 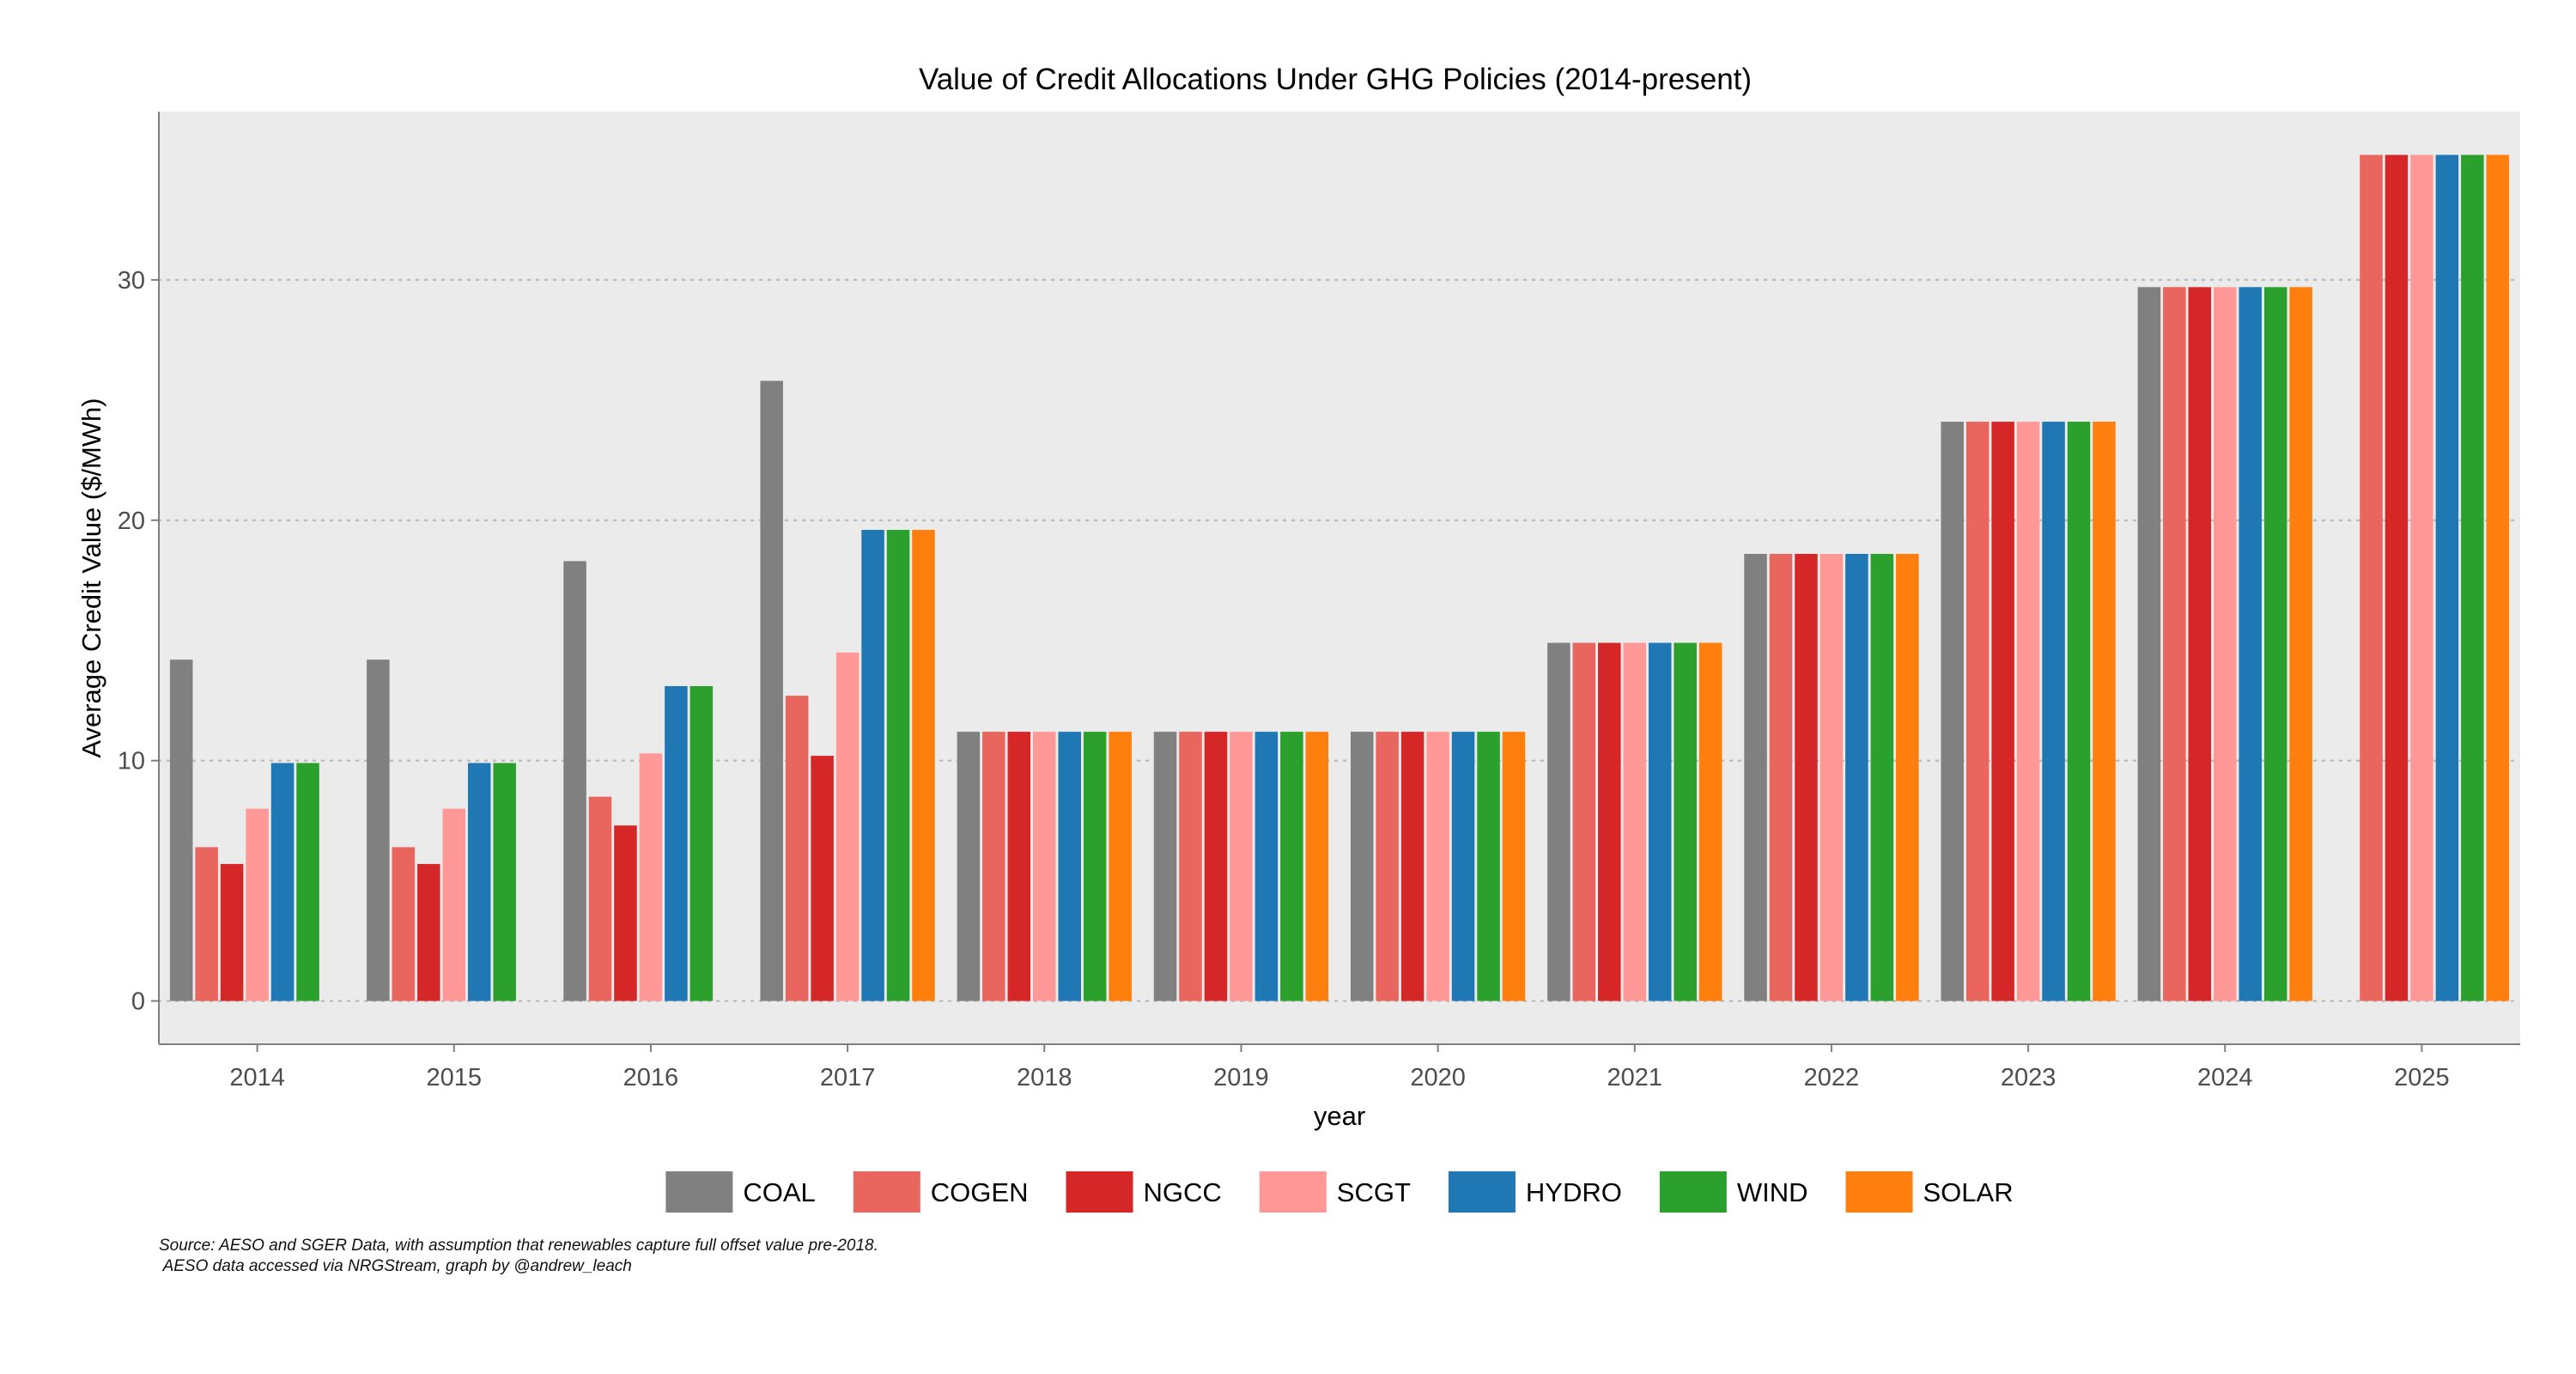 What do you see at coordinates (132, 761) in the screenshot?
I see `y-tick-label: 10` at bounding box center [132, 761].